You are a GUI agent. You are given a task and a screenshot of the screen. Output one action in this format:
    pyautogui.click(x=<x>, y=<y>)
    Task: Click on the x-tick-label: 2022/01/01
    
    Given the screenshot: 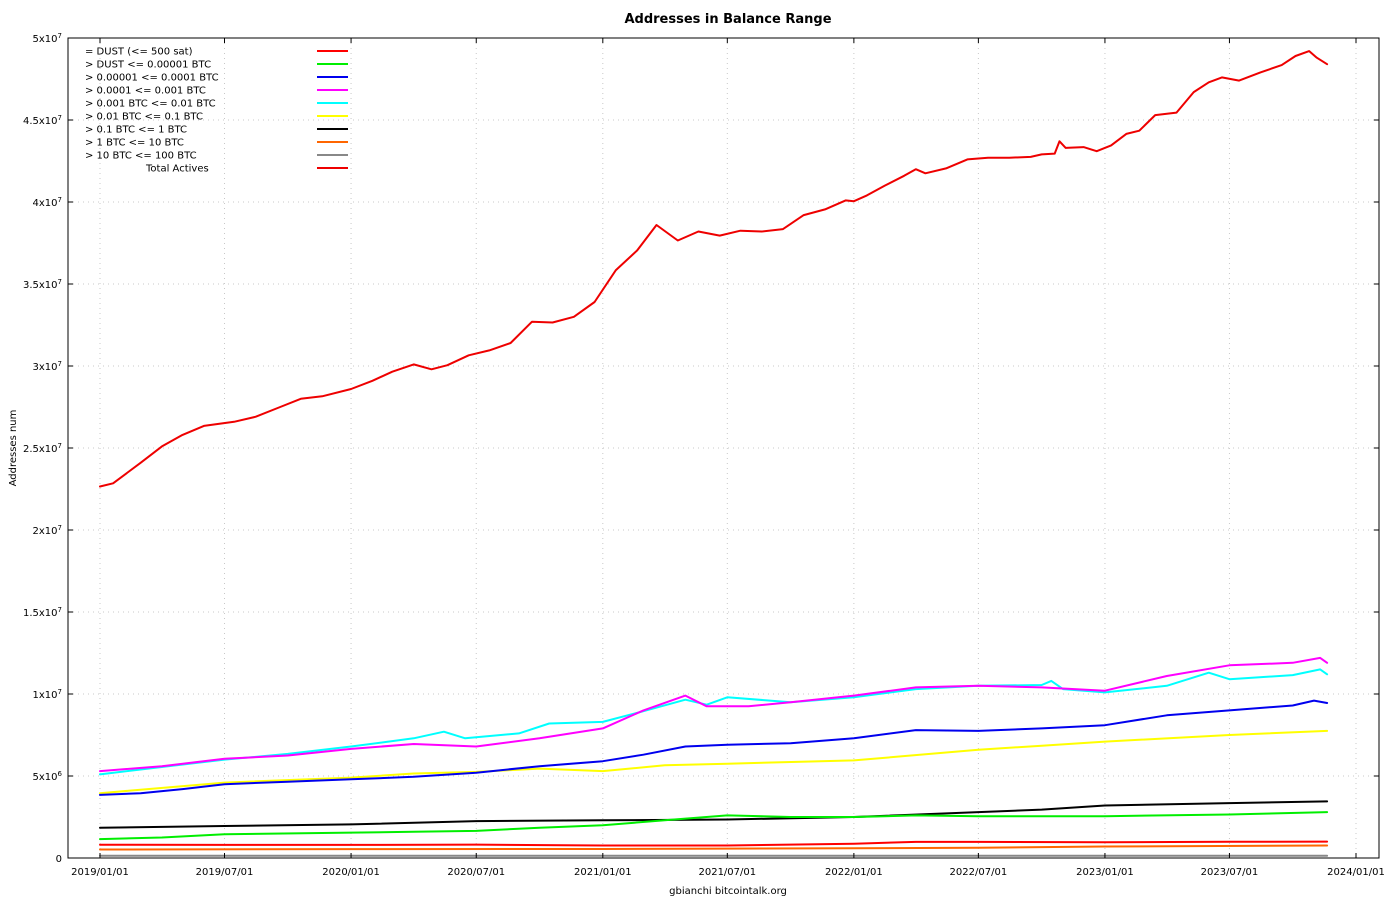 What is the action you would take?
    pyautogui.click(x=854, y=872)
    